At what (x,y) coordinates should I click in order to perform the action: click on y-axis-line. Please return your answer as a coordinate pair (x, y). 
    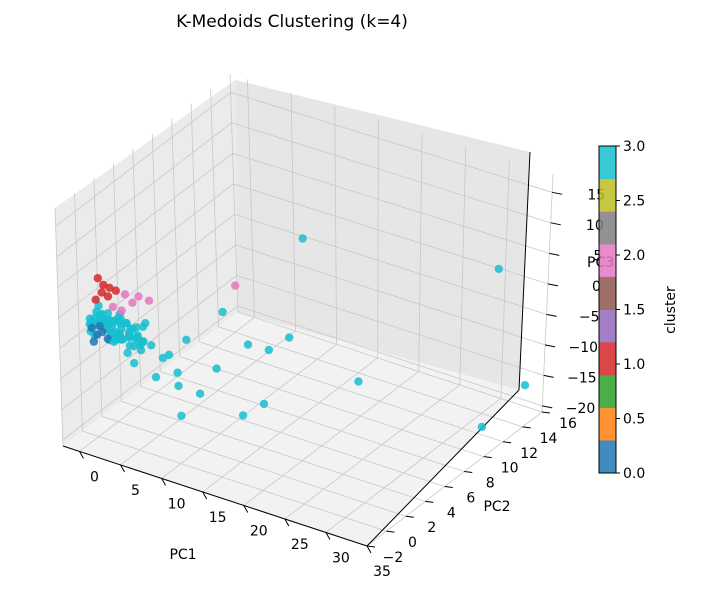
    Looking at the image, I should click on (443, 468).